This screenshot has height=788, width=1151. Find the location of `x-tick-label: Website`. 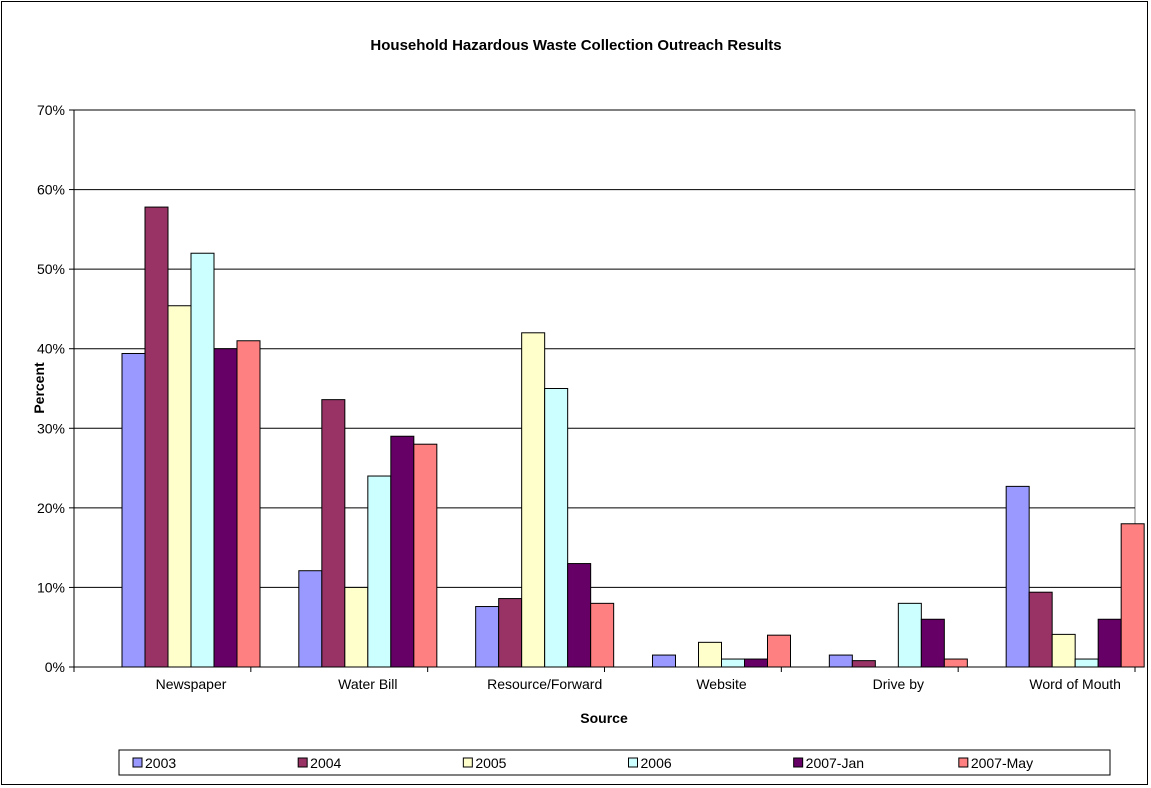

x-tick-label: Website is located at coordinates (721, 684).